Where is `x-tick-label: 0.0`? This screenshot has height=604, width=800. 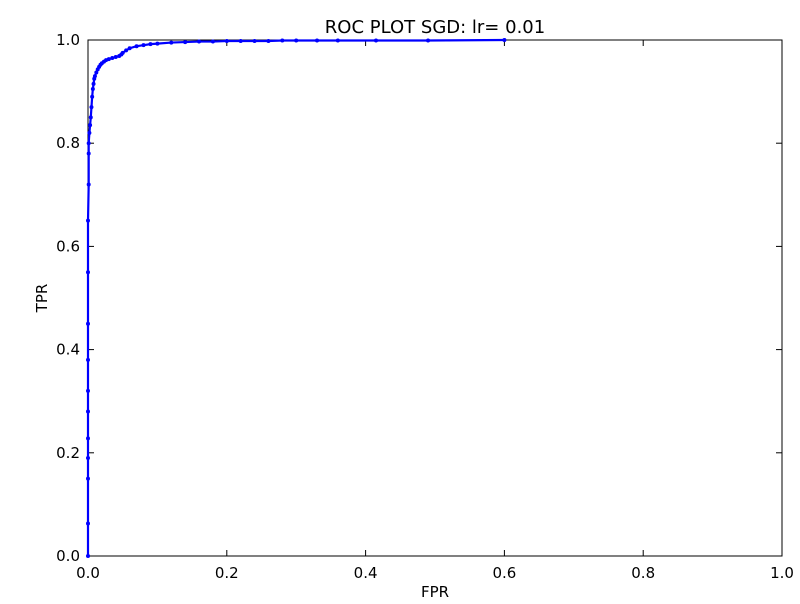
x-tick-label: 0.0 is located at coordinates (88, 573).